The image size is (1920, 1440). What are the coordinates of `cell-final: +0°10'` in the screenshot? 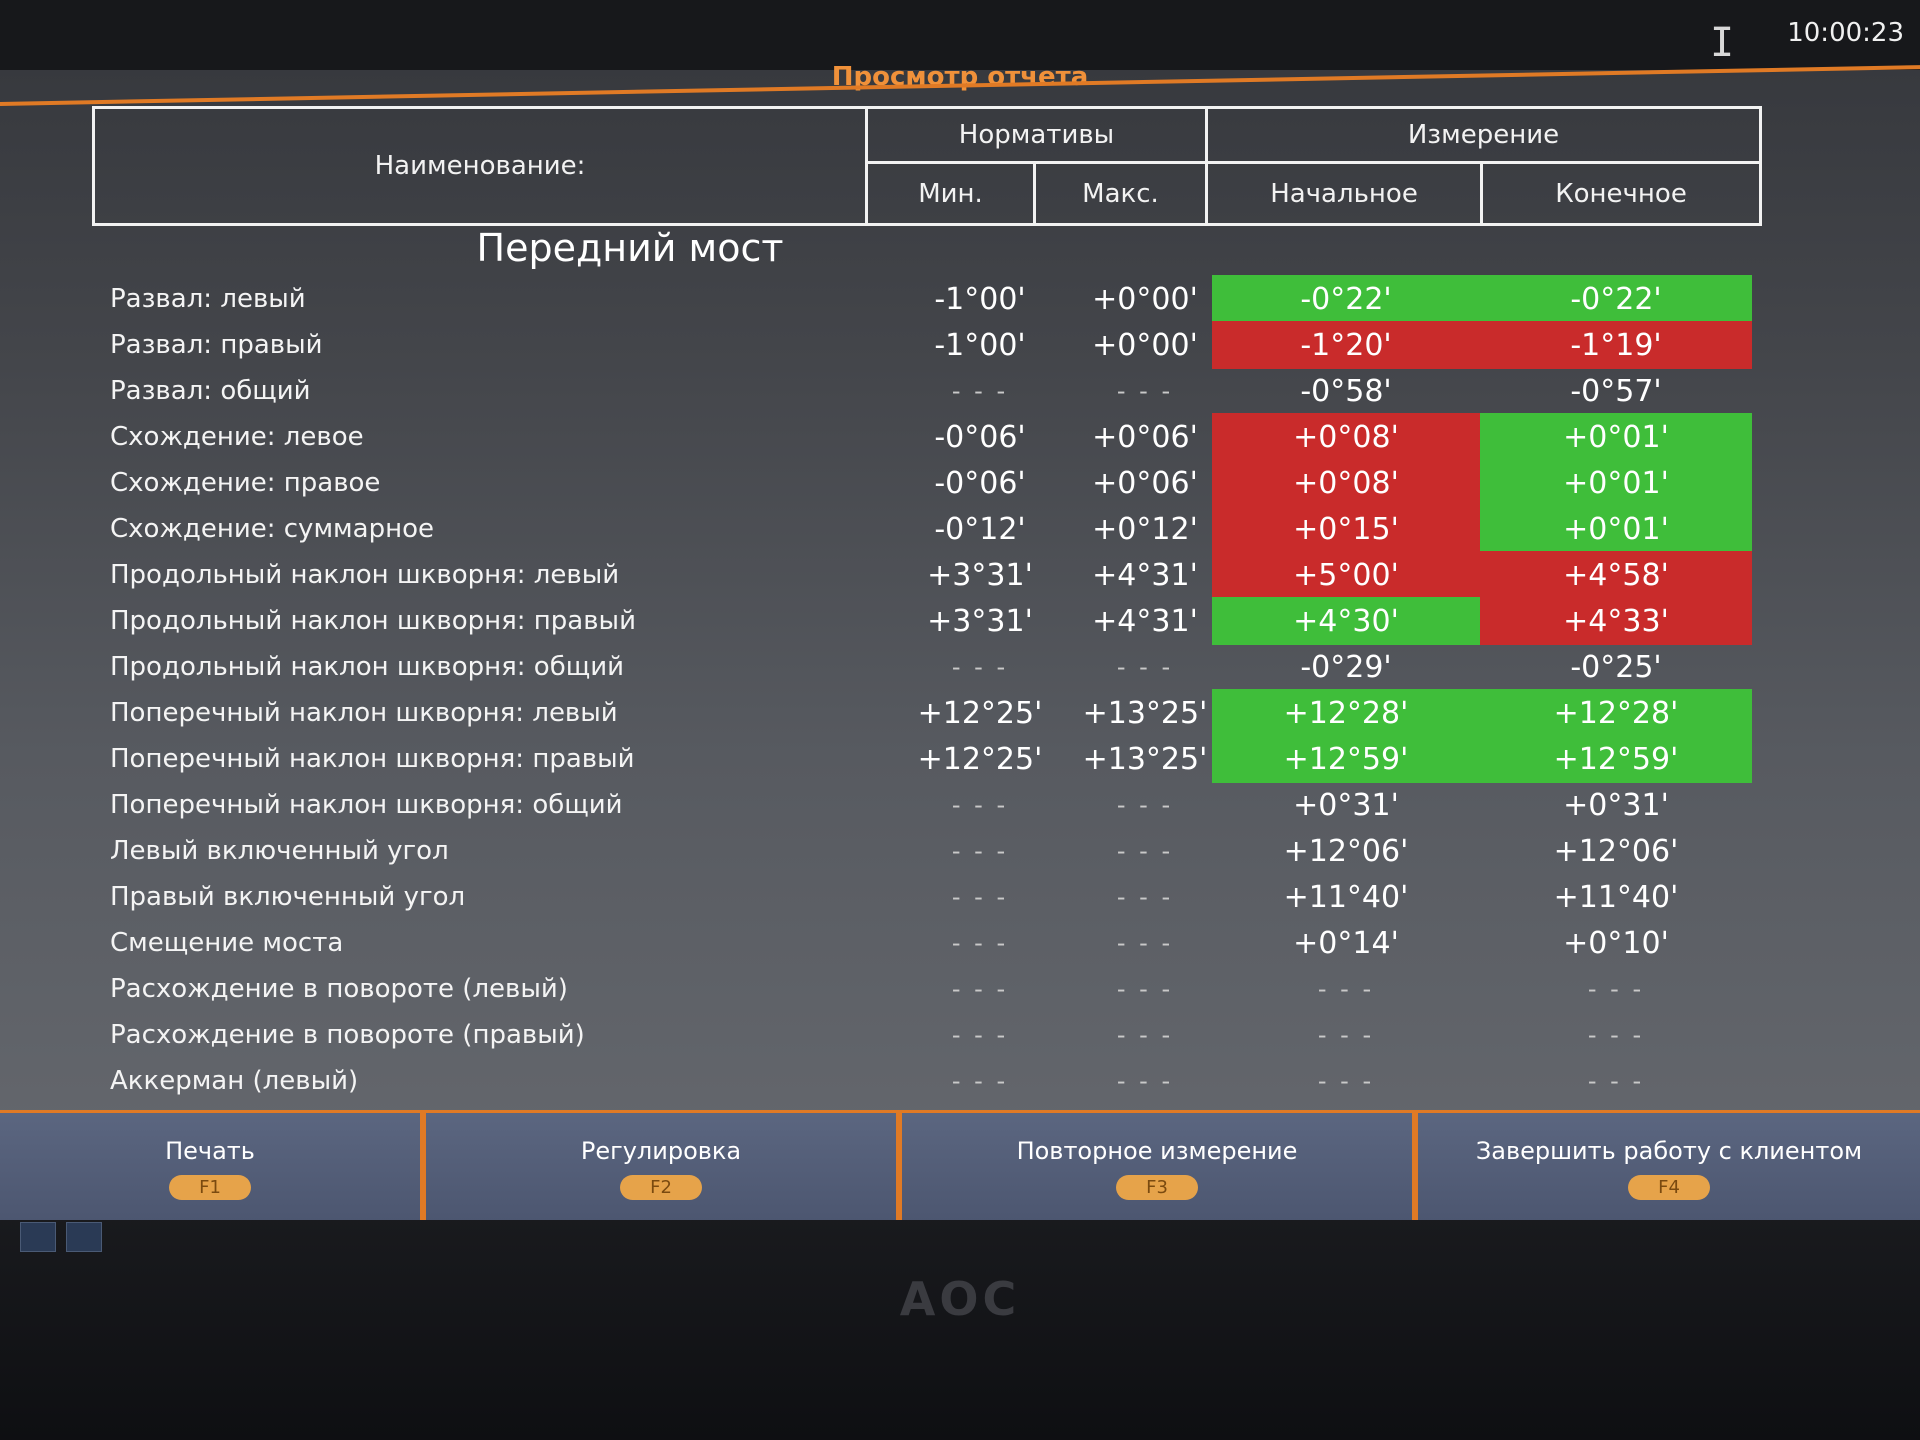 It's located at (1616, 943).